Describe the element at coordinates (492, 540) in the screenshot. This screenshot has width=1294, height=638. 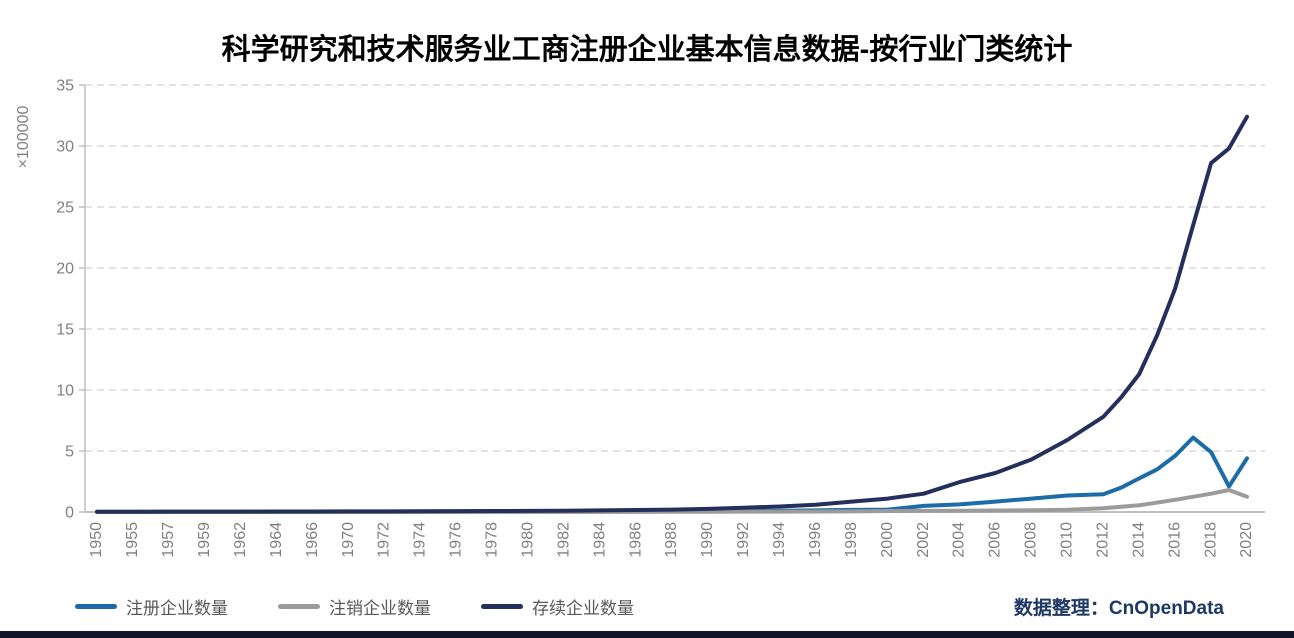
I see `svg-text: 1978` at that location.